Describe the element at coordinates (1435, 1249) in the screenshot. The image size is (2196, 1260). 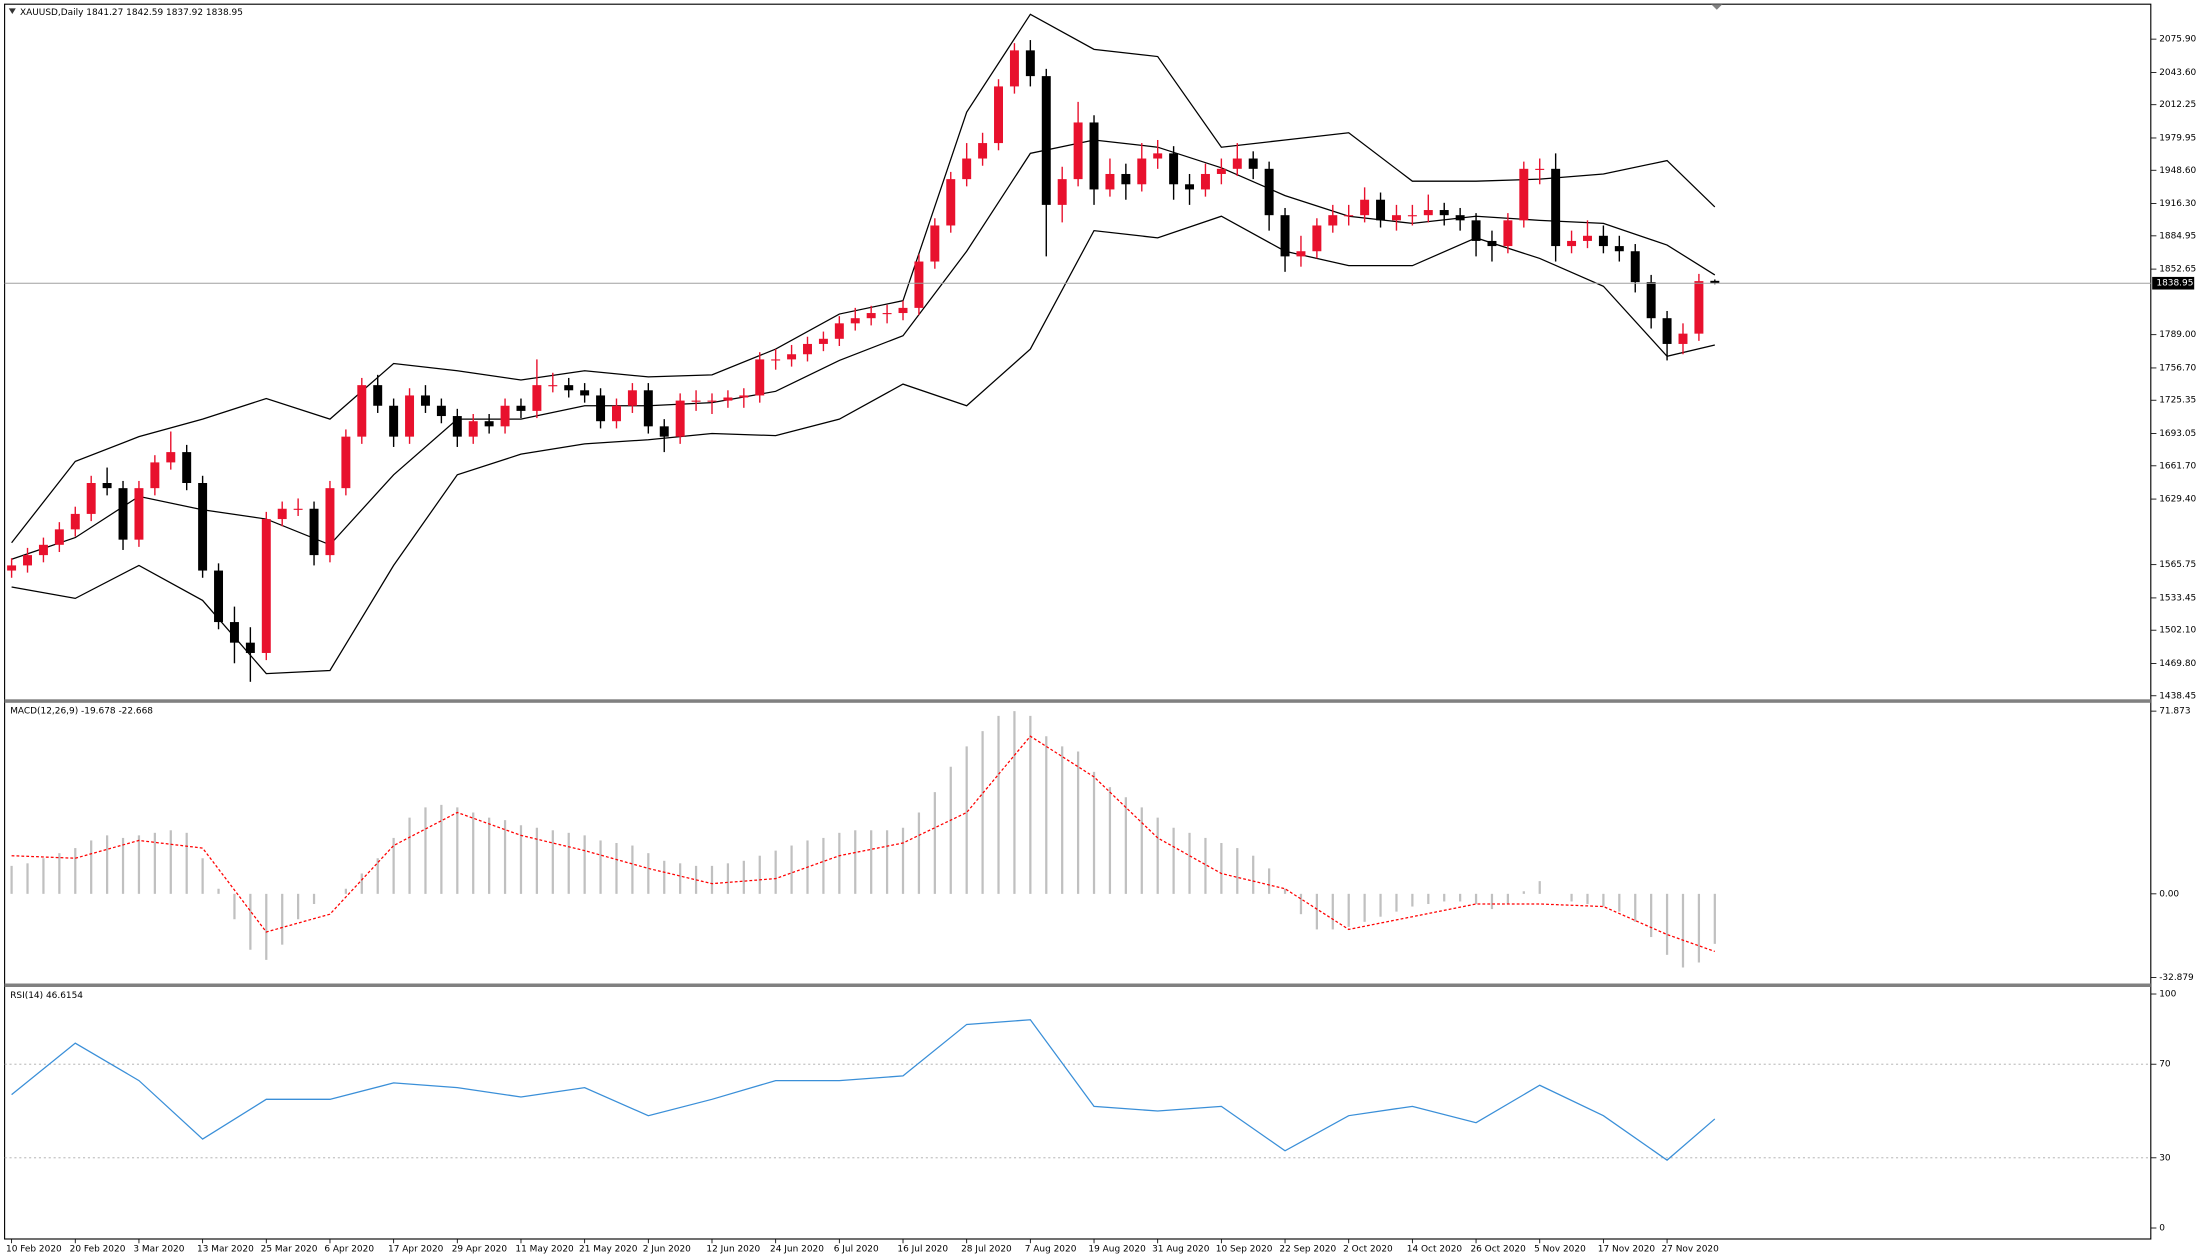
I see `x-tick-label: 14 Oct 2020` at that location.